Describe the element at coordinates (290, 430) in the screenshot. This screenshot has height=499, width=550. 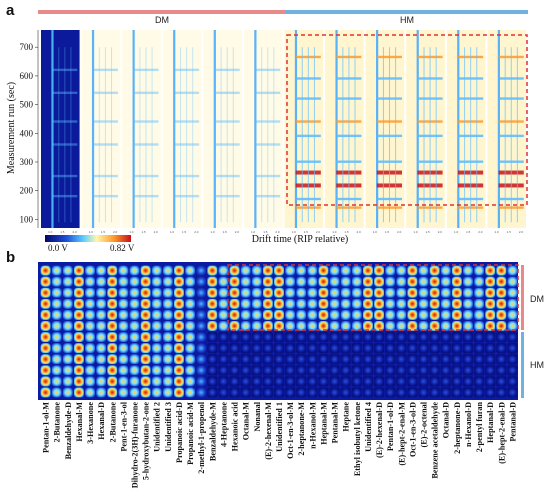
I see `compound-label: Oct-1-en-3-ol-M` at that location.